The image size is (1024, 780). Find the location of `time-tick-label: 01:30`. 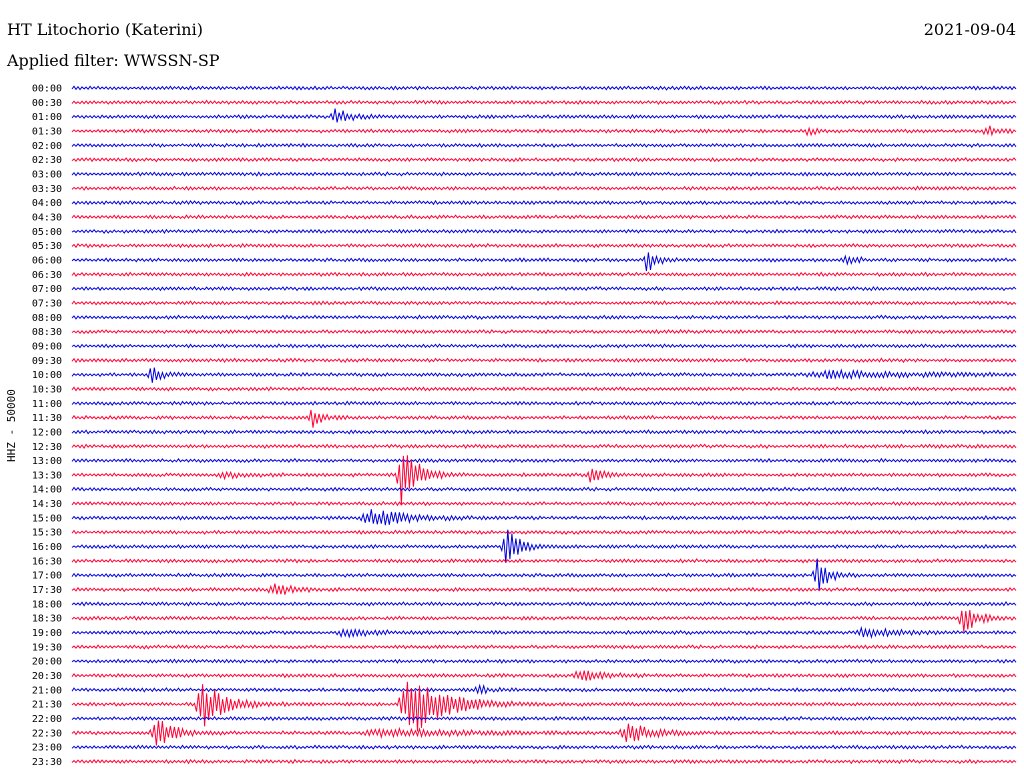

time-tick-label: 01:30 is located at coordinates (47, 131).